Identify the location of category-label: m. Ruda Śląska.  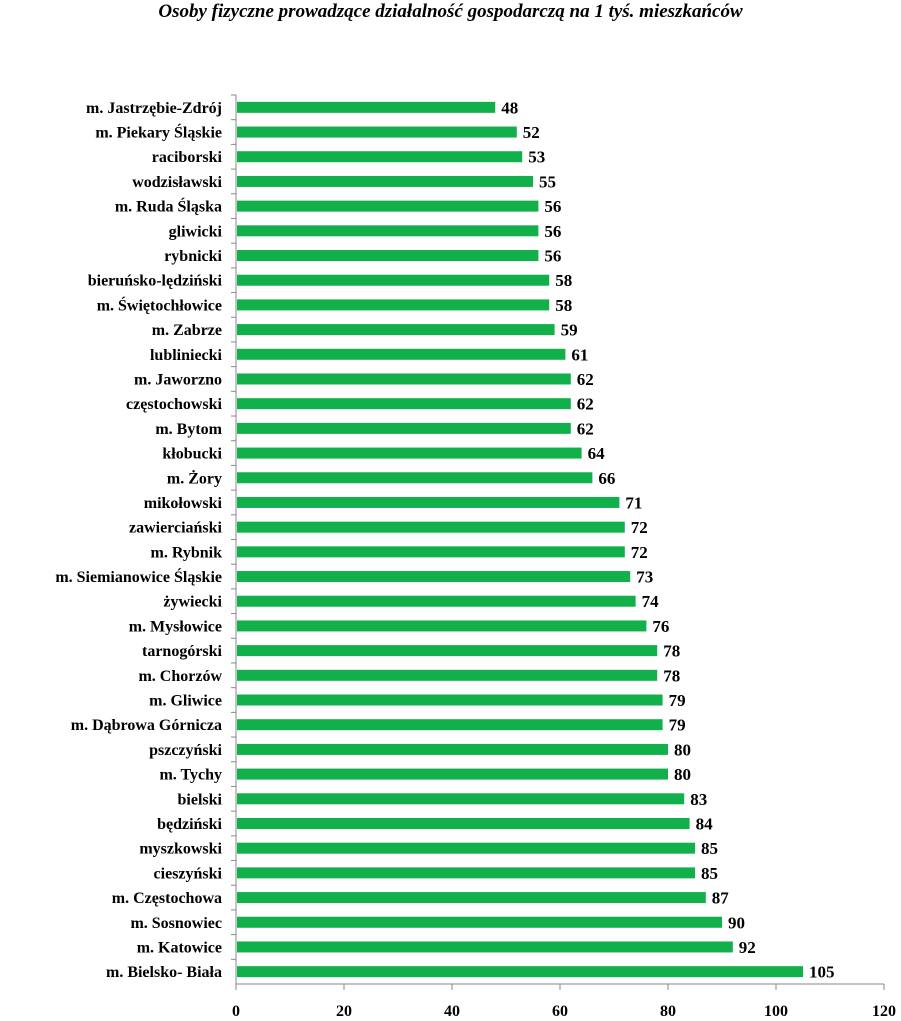
(168, 206).